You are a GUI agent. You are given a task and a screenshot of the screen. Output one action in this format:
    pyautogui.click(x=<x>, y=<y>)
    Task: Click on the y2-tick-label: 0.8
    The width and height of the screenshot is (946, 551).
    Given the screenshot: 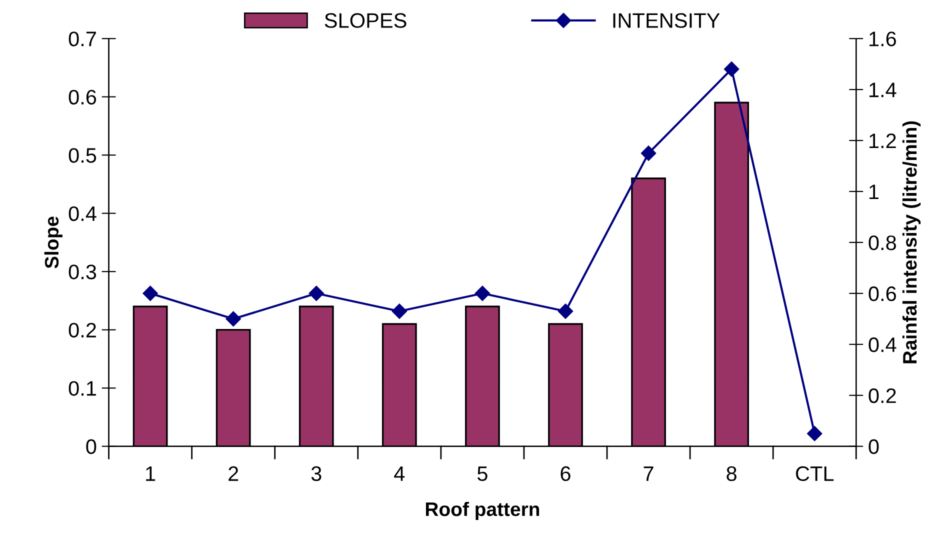 What is the action you would take?
    pyautogui.click(x=882, y=242)
    